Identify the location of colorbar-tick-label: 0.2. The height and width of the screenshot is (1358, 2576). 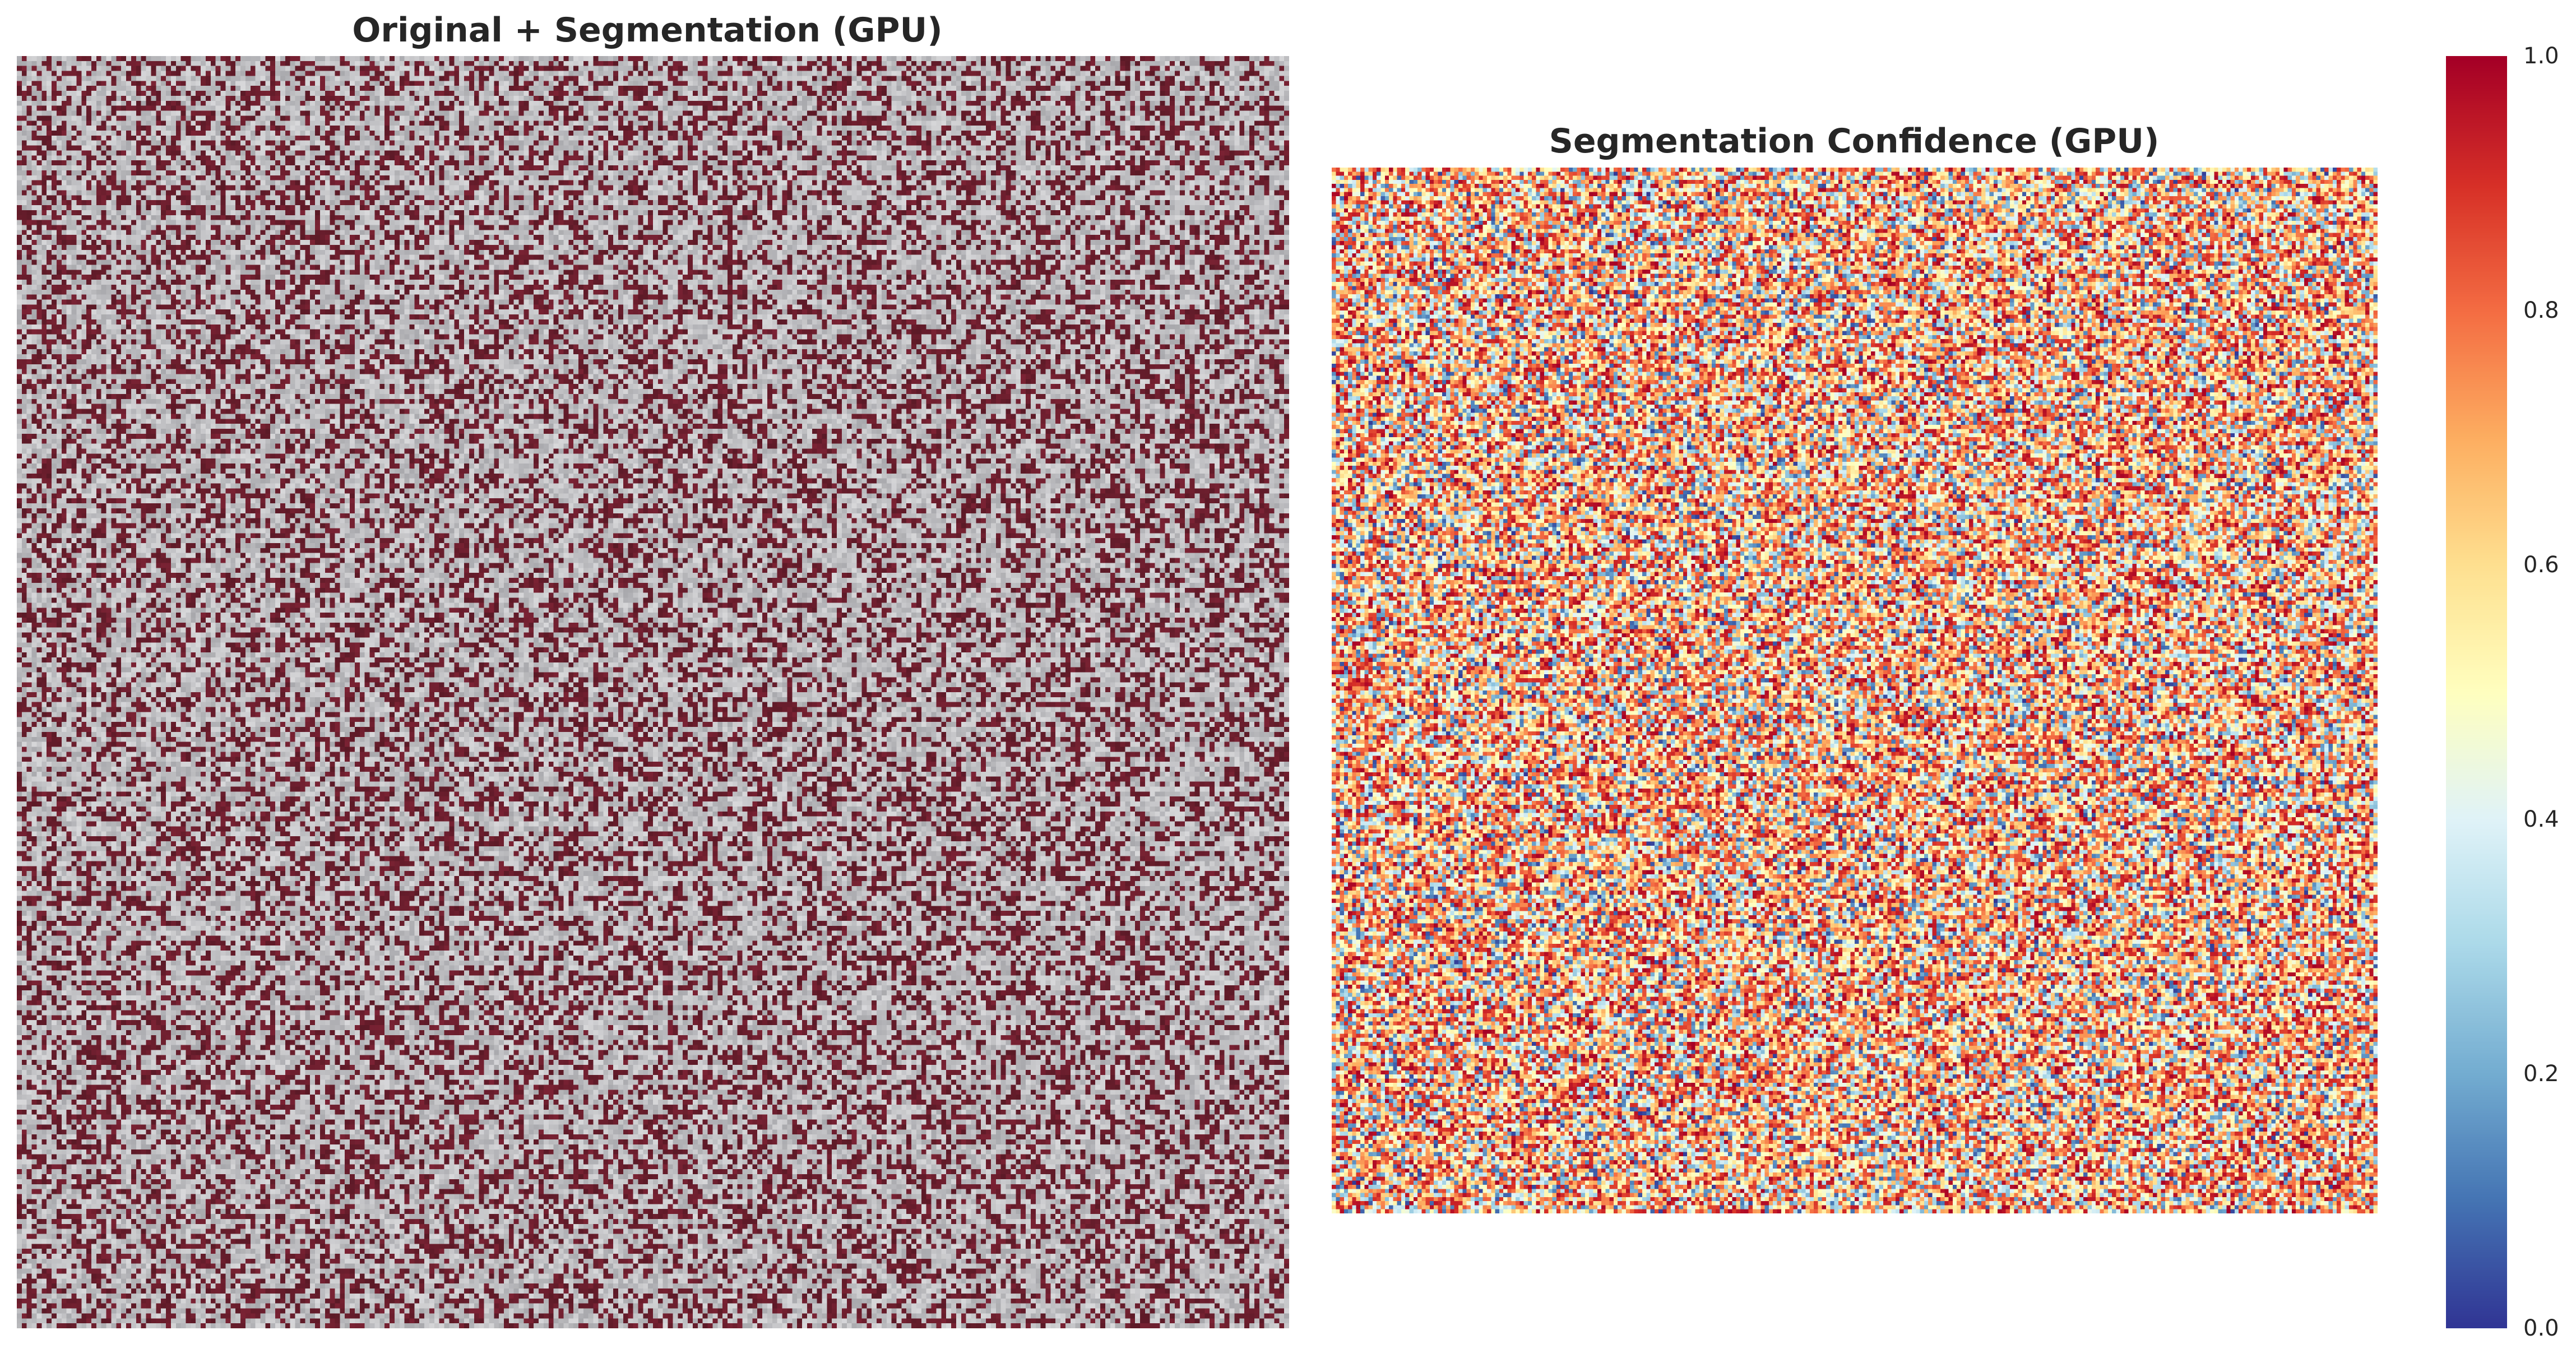
(2541, 1074).